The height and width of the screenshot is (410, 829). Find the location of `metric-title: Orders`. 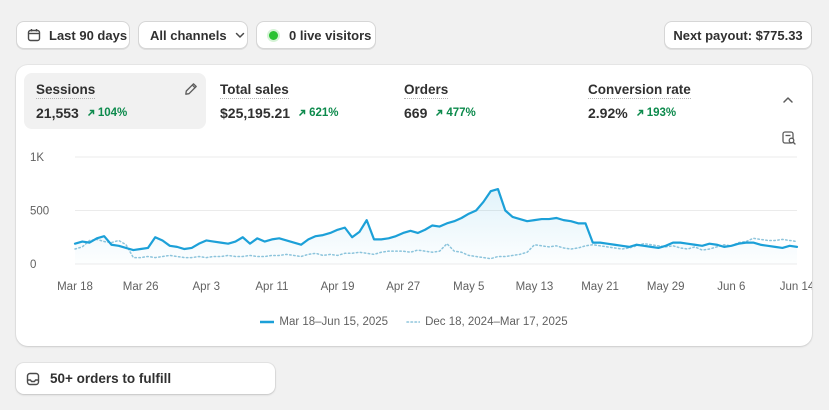

metric-title: Orders is located at coordinates (426, 90).